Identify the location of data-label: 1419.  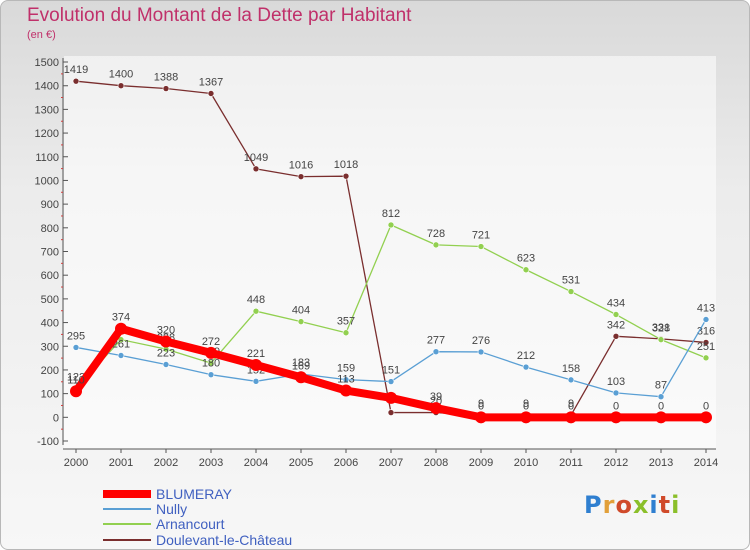
(76, 70).